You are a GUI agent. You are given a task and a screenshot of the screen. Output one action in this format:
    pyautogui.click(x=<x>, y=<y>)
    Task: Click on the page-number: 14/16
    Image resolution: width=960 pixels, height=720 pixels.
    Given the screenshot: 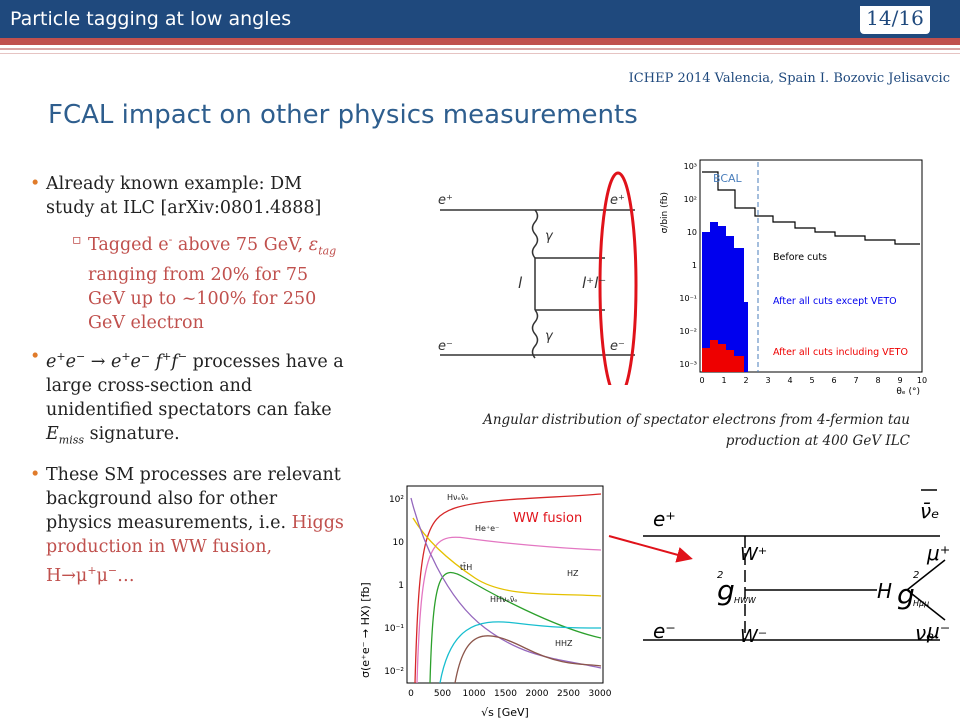 What is the action you would take?
    pyautogui.click(x=895, y=20)
    